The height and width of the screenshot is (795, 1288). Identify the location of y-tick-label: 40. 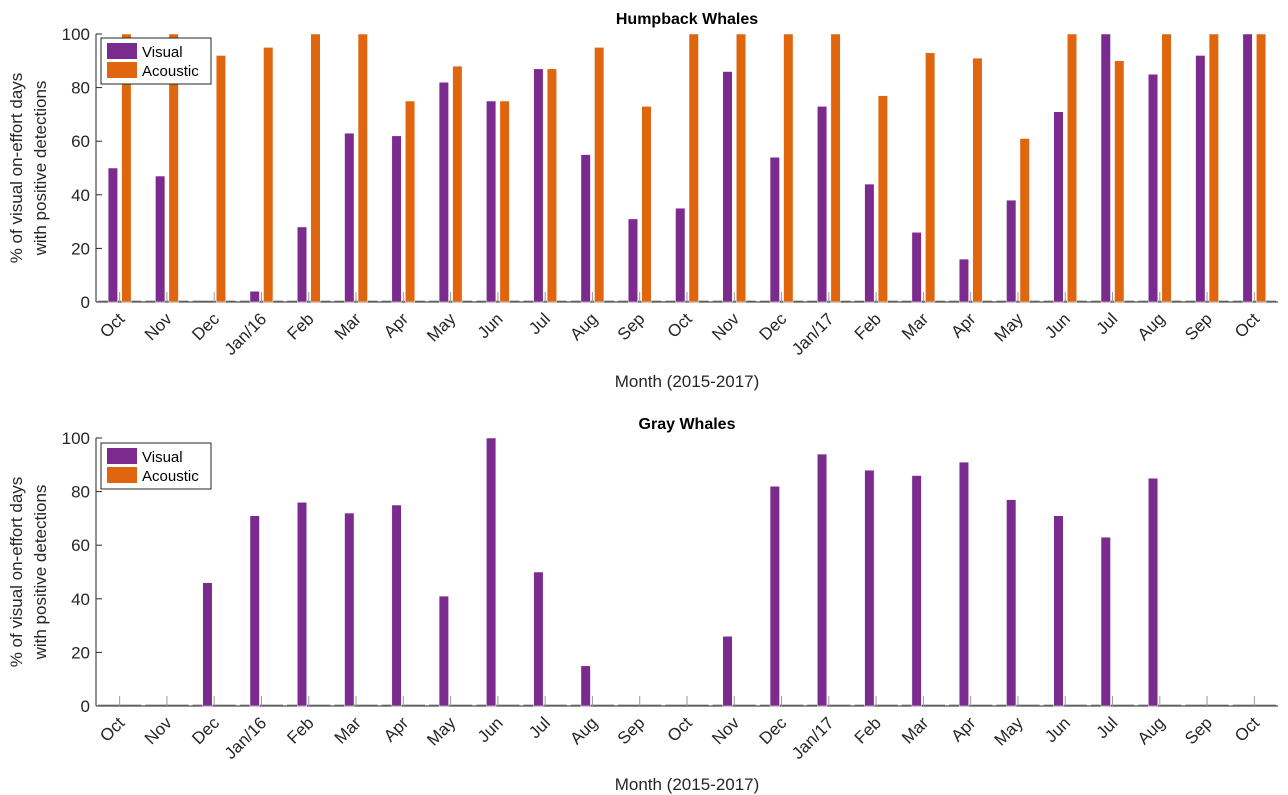
(80, 599).